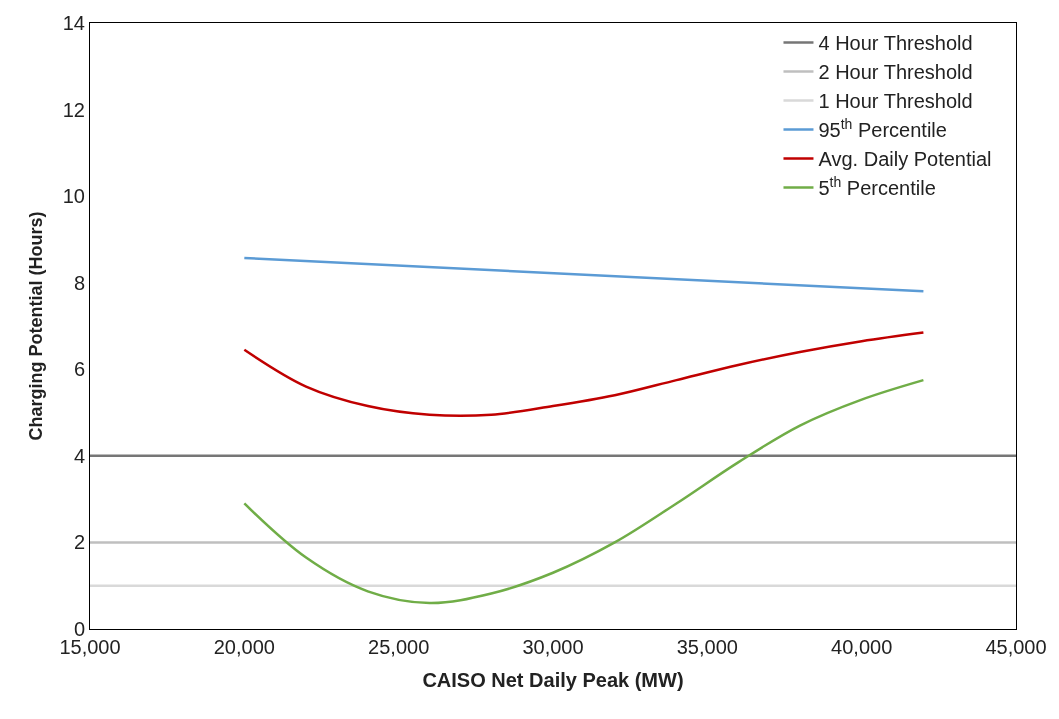 The image size is (1059, 719). What do you see at coordinates (877, 186) in the screenshot?
I see `legend-label: 5$^{th}$ Percentile` at bounding box center [877, 186].